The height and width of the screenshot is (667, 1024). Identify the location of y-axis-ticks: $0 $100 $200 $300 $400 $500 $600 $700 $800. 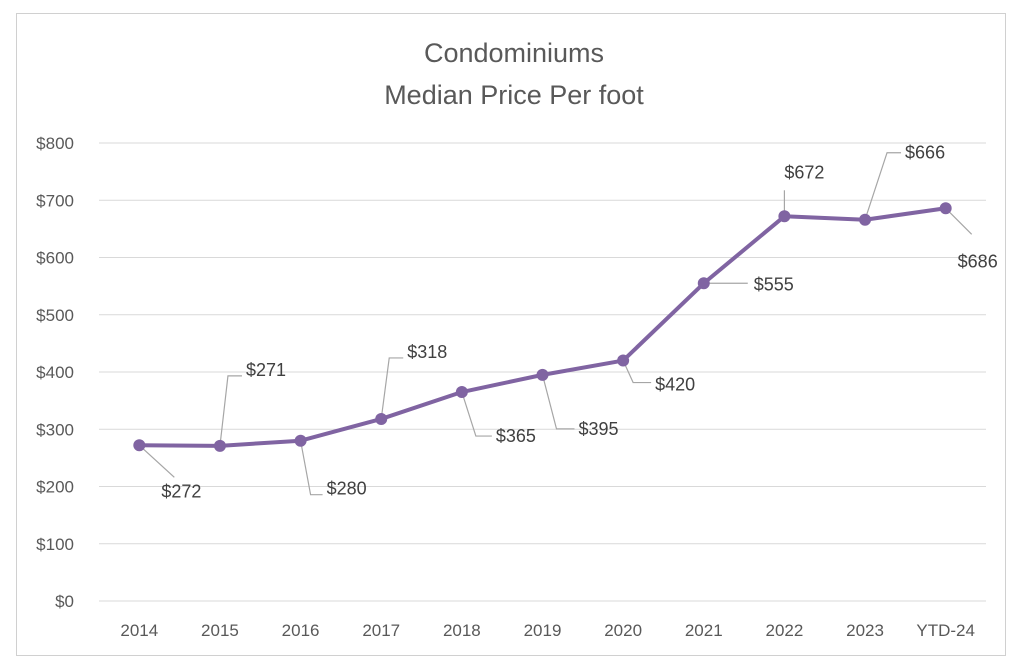
(55, 372).